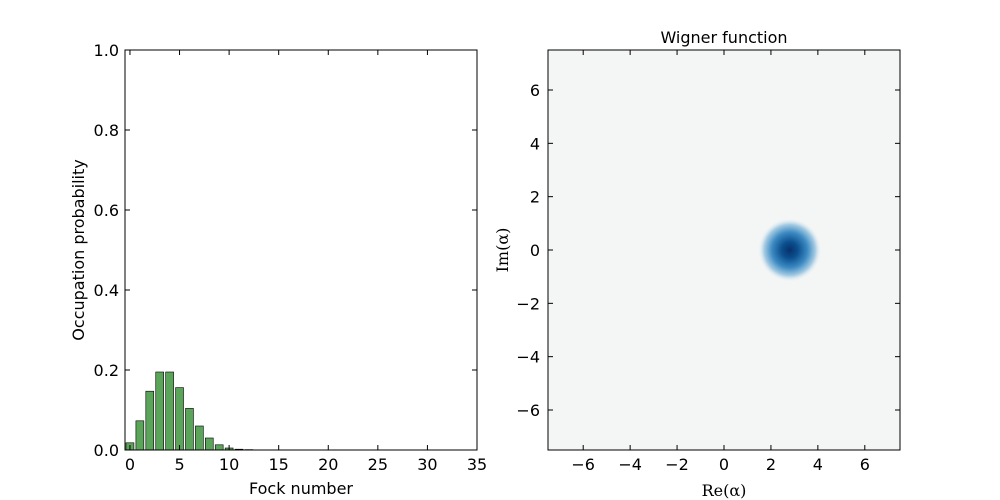 The width and height of the screenshot is (1000, 500). I want to click on x-tick-label: 5, so click(179, 464).